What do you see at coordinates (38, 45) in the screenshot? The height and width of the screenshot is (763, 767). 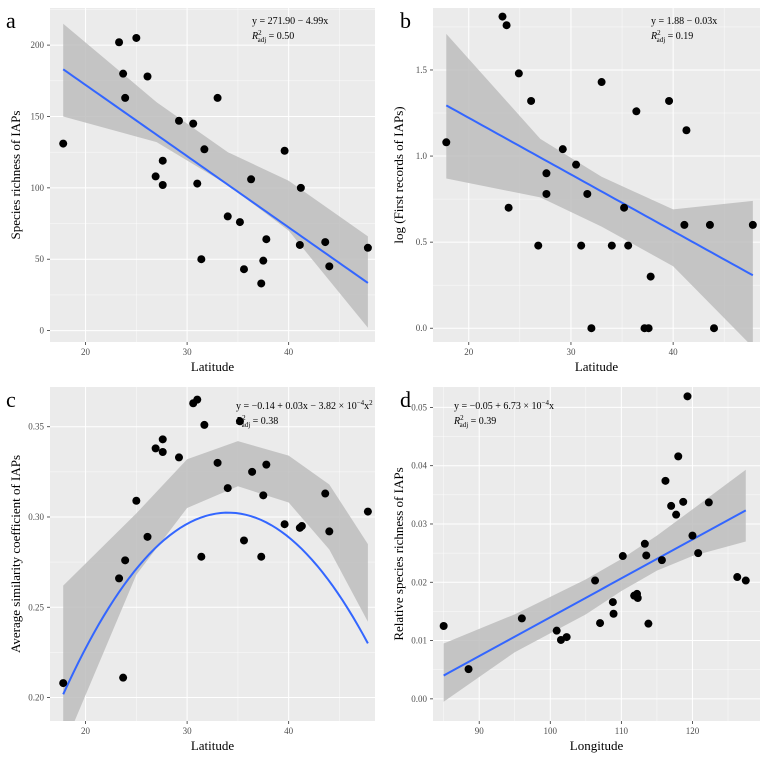 I see `y-tick-label: 200` at bounding box center [38, 45].